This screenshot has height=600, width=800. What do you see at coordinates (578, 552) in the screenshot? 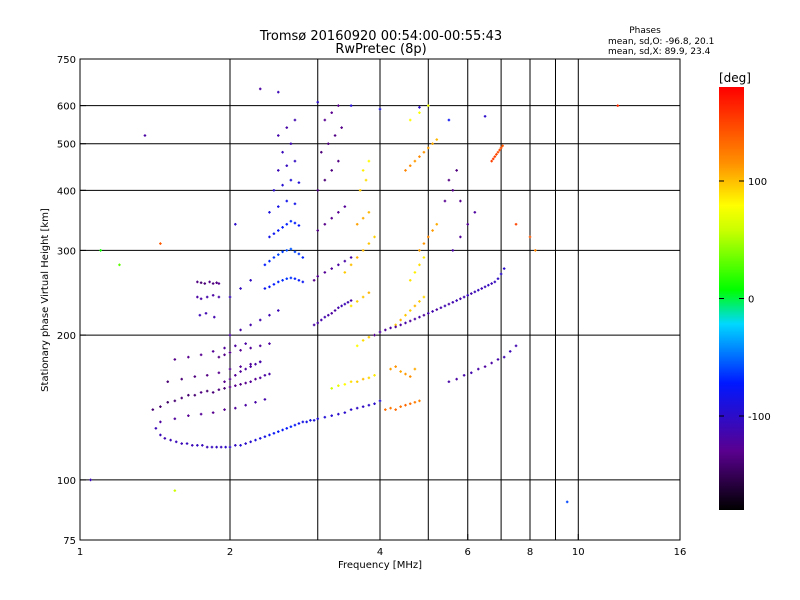
I see `x-tick-label: 10` at bounding box center [578, 552].